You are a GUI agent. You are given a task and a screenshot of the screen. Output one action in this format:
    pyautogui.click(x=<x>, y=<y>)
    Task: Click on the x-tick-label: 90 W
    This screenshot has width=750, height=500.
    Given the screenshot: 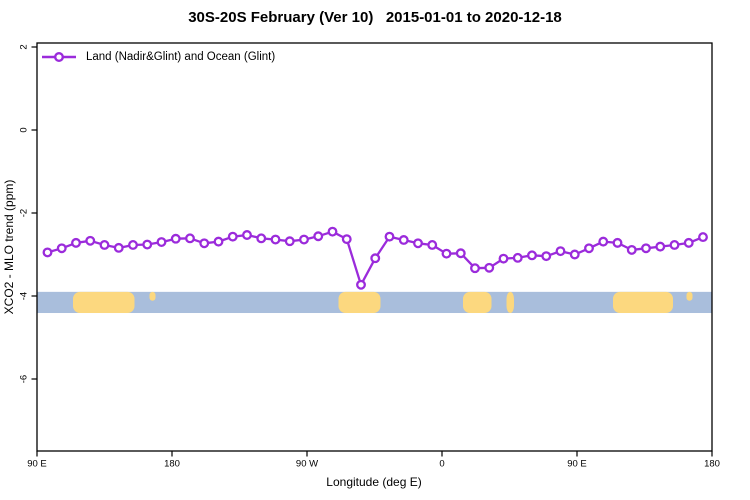 What is the action you would take?
    pyautogui.click(x=307, y=464)
    